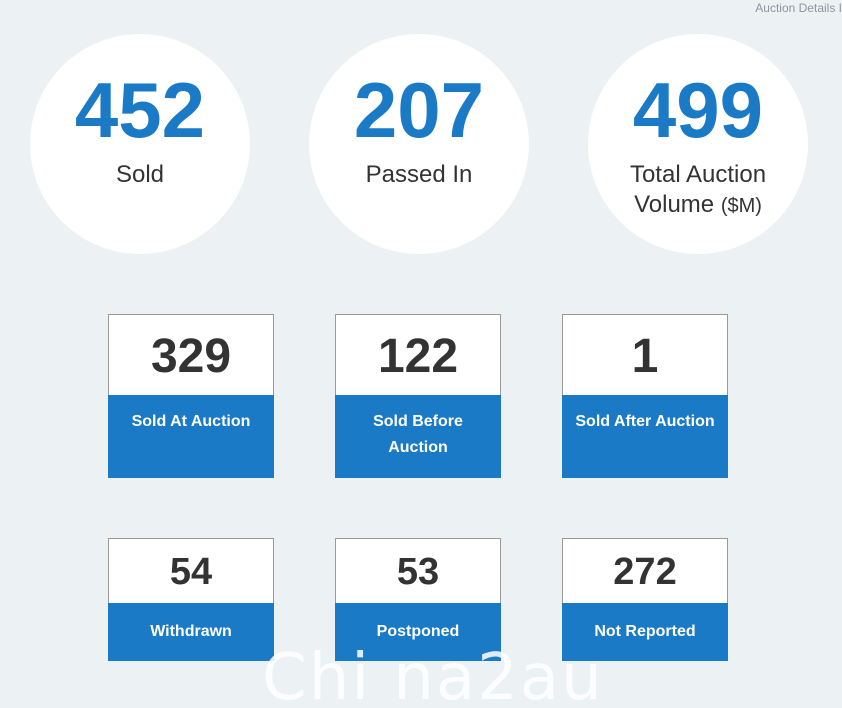 The image size is (842, 708). I want to click on sold-at-auction-count: 329, so click(191, 356).